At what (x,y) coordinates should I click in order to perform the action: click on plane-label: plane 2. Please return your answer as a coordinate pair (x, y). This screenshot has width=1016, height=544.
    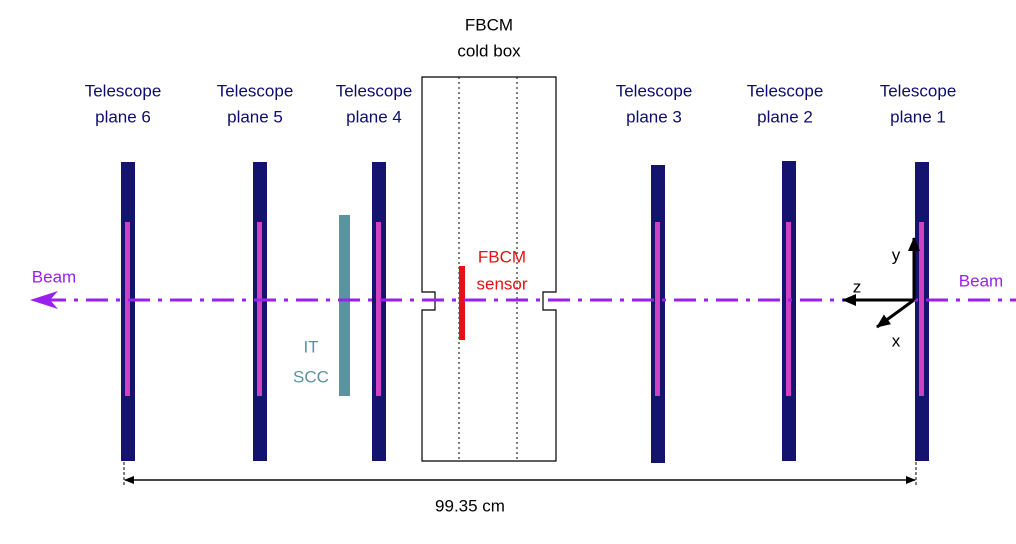
    Looking at the image, I should click on (785, 116).